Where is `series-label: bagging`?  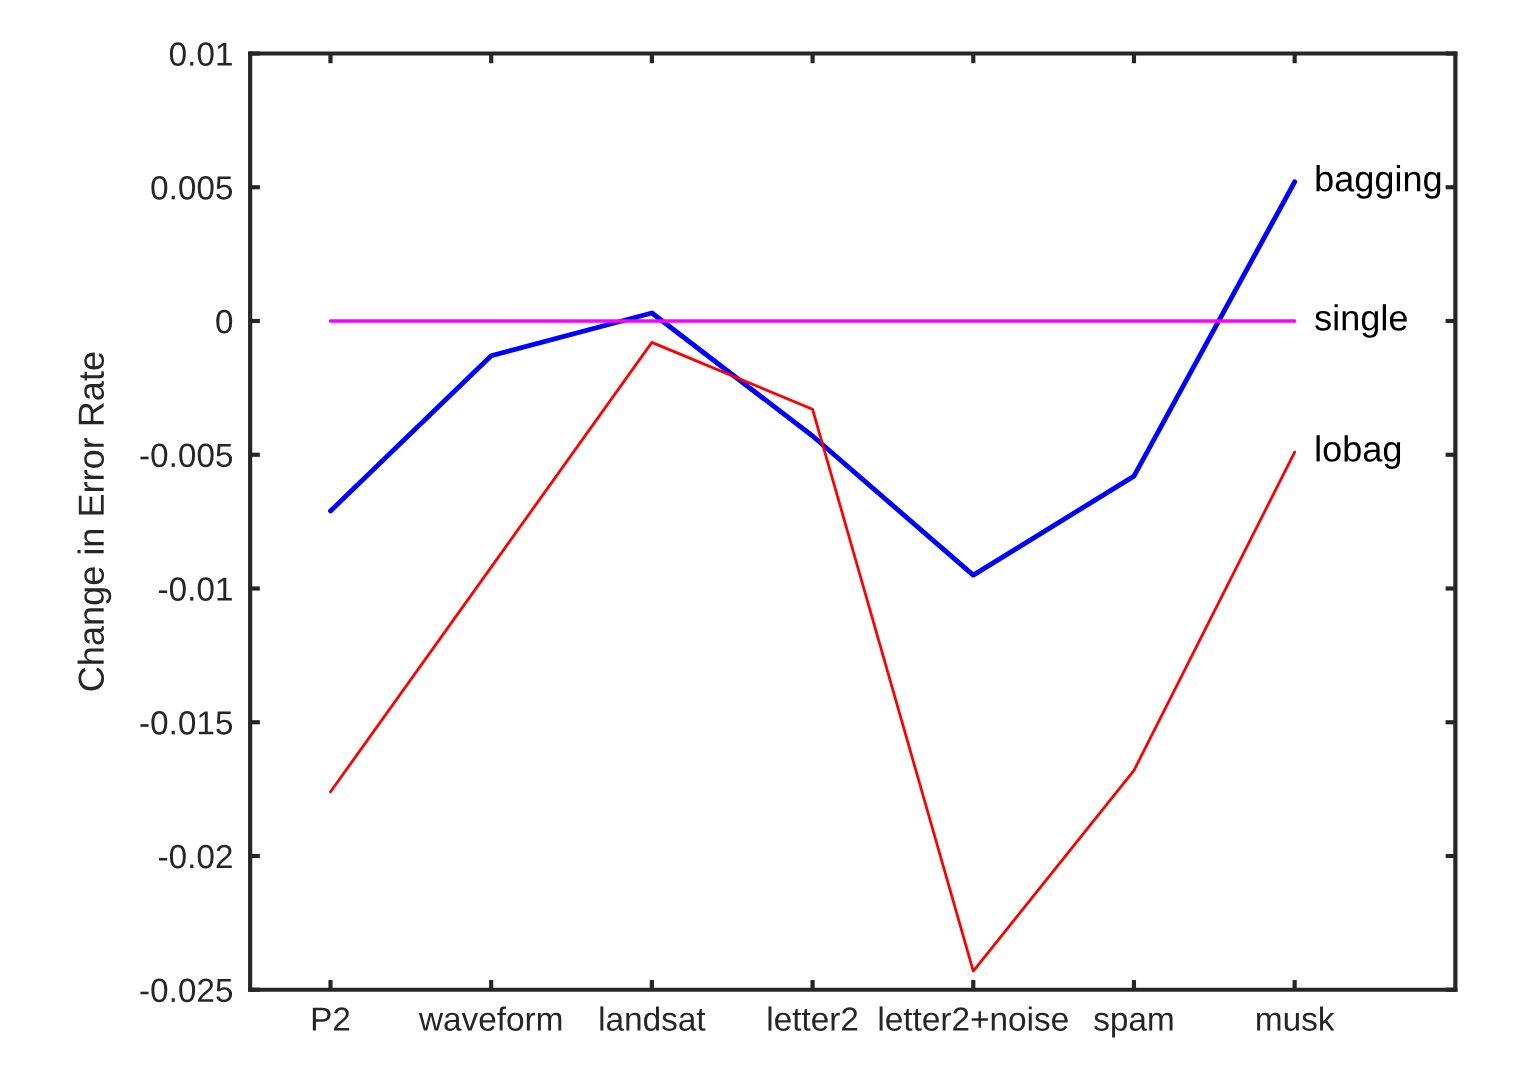 series-label: bagging is located at coordinates (1378, 182).